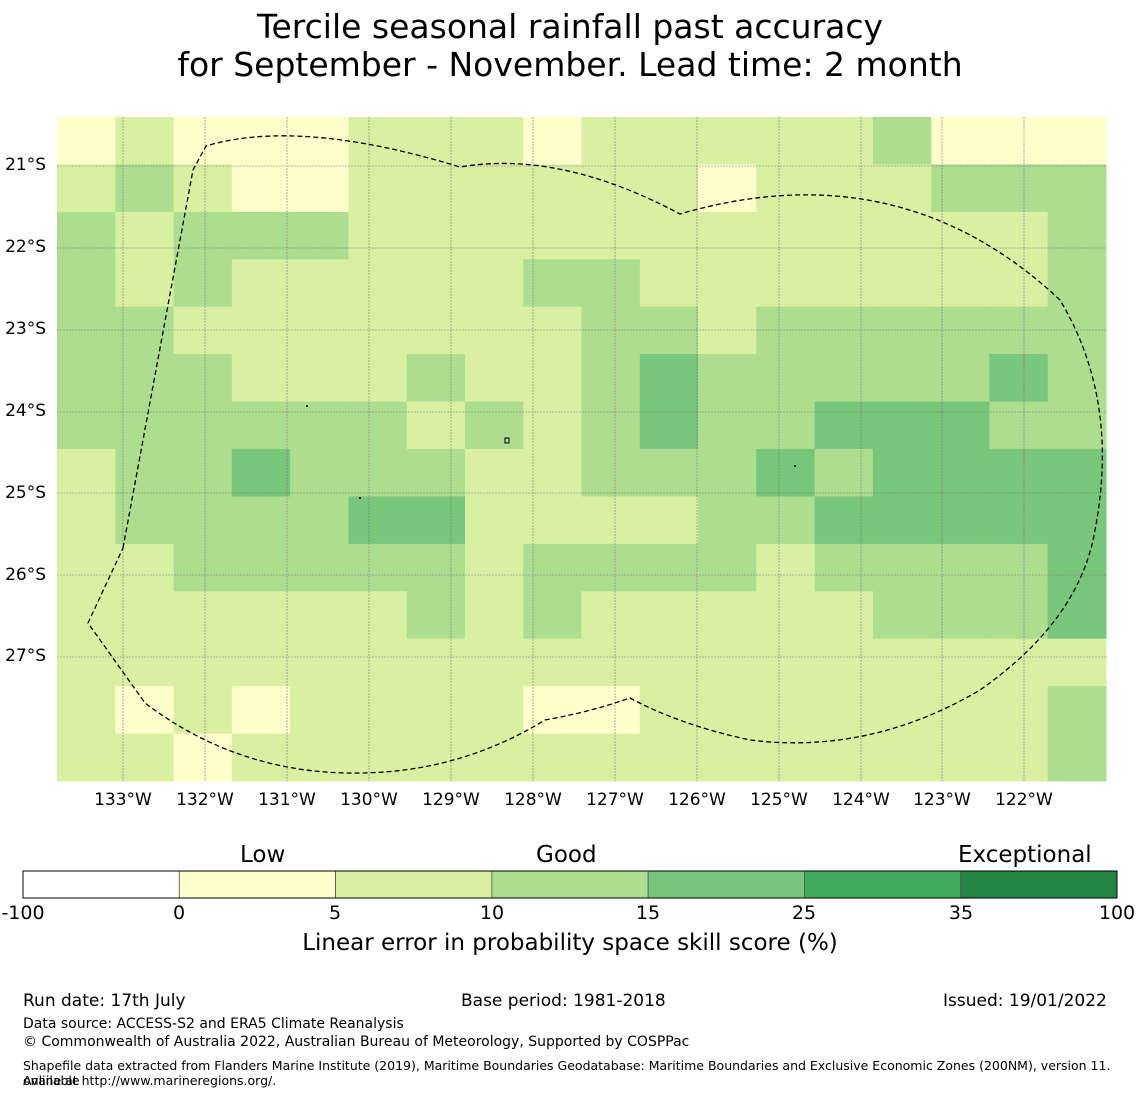  Describe the element at coordinates (648, 913) in the screenshot. I see `colorbar-tick-label: 15` at that location.